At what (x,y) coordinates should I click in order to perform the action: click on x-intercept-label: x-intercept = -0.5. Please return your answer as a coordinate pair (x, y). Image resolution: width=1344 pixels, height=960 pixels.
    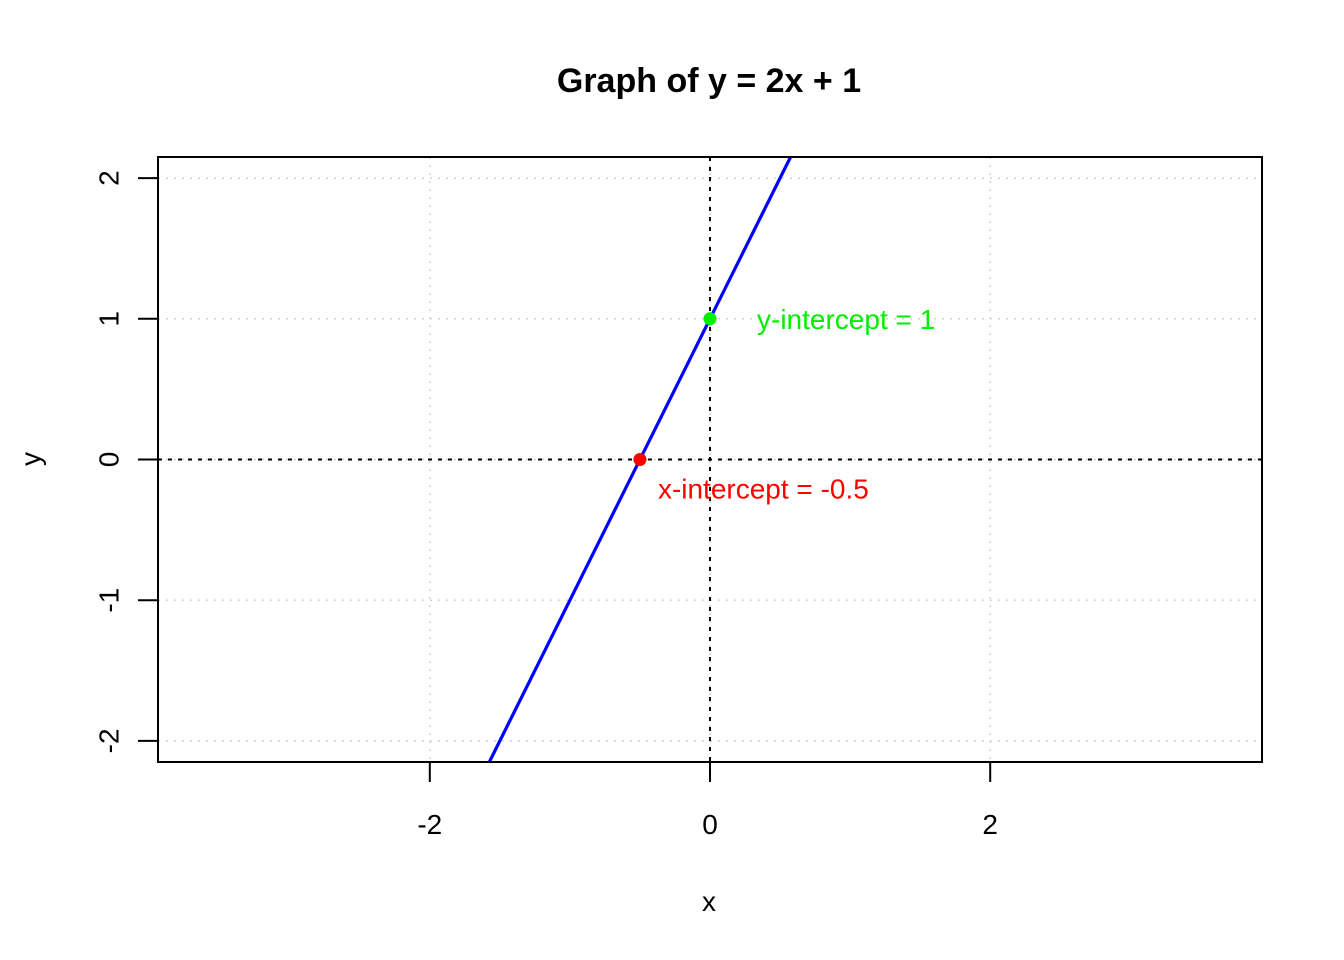
    Looking at the image, I should click on (763, 489).